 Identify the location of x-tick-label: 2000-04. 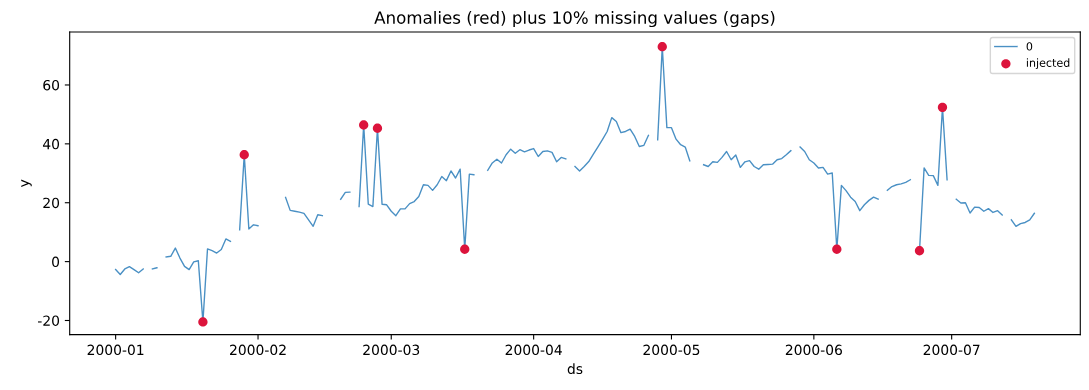
(533, 350).